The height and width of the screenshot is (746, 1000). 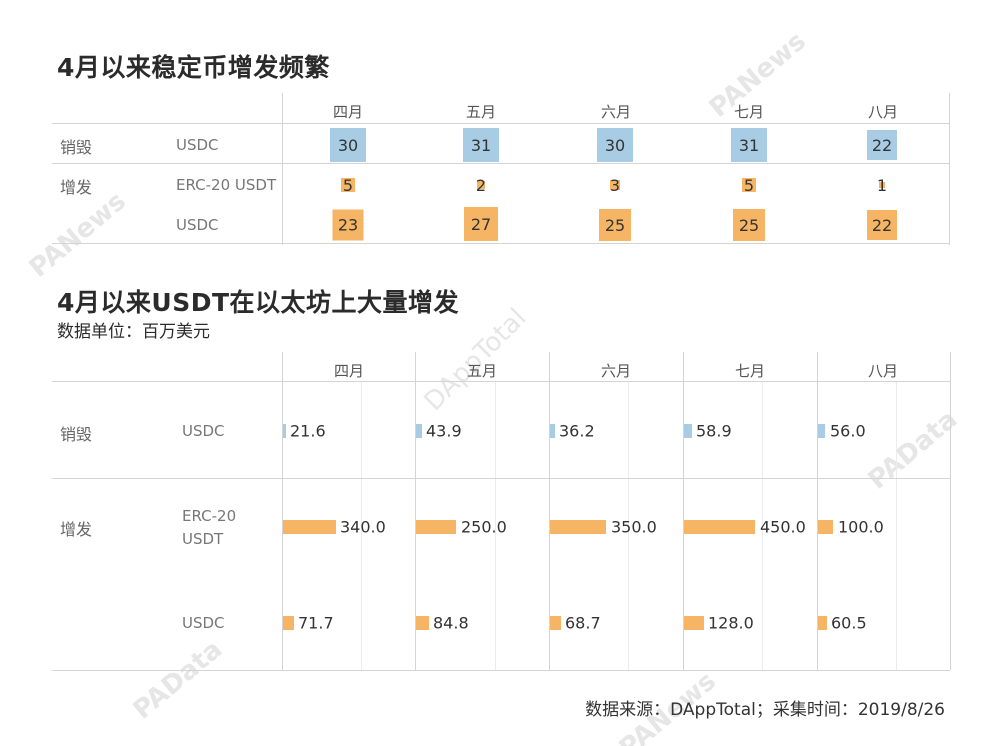 I want to click on bar-value: 450.0, so click(x=783, y=527).